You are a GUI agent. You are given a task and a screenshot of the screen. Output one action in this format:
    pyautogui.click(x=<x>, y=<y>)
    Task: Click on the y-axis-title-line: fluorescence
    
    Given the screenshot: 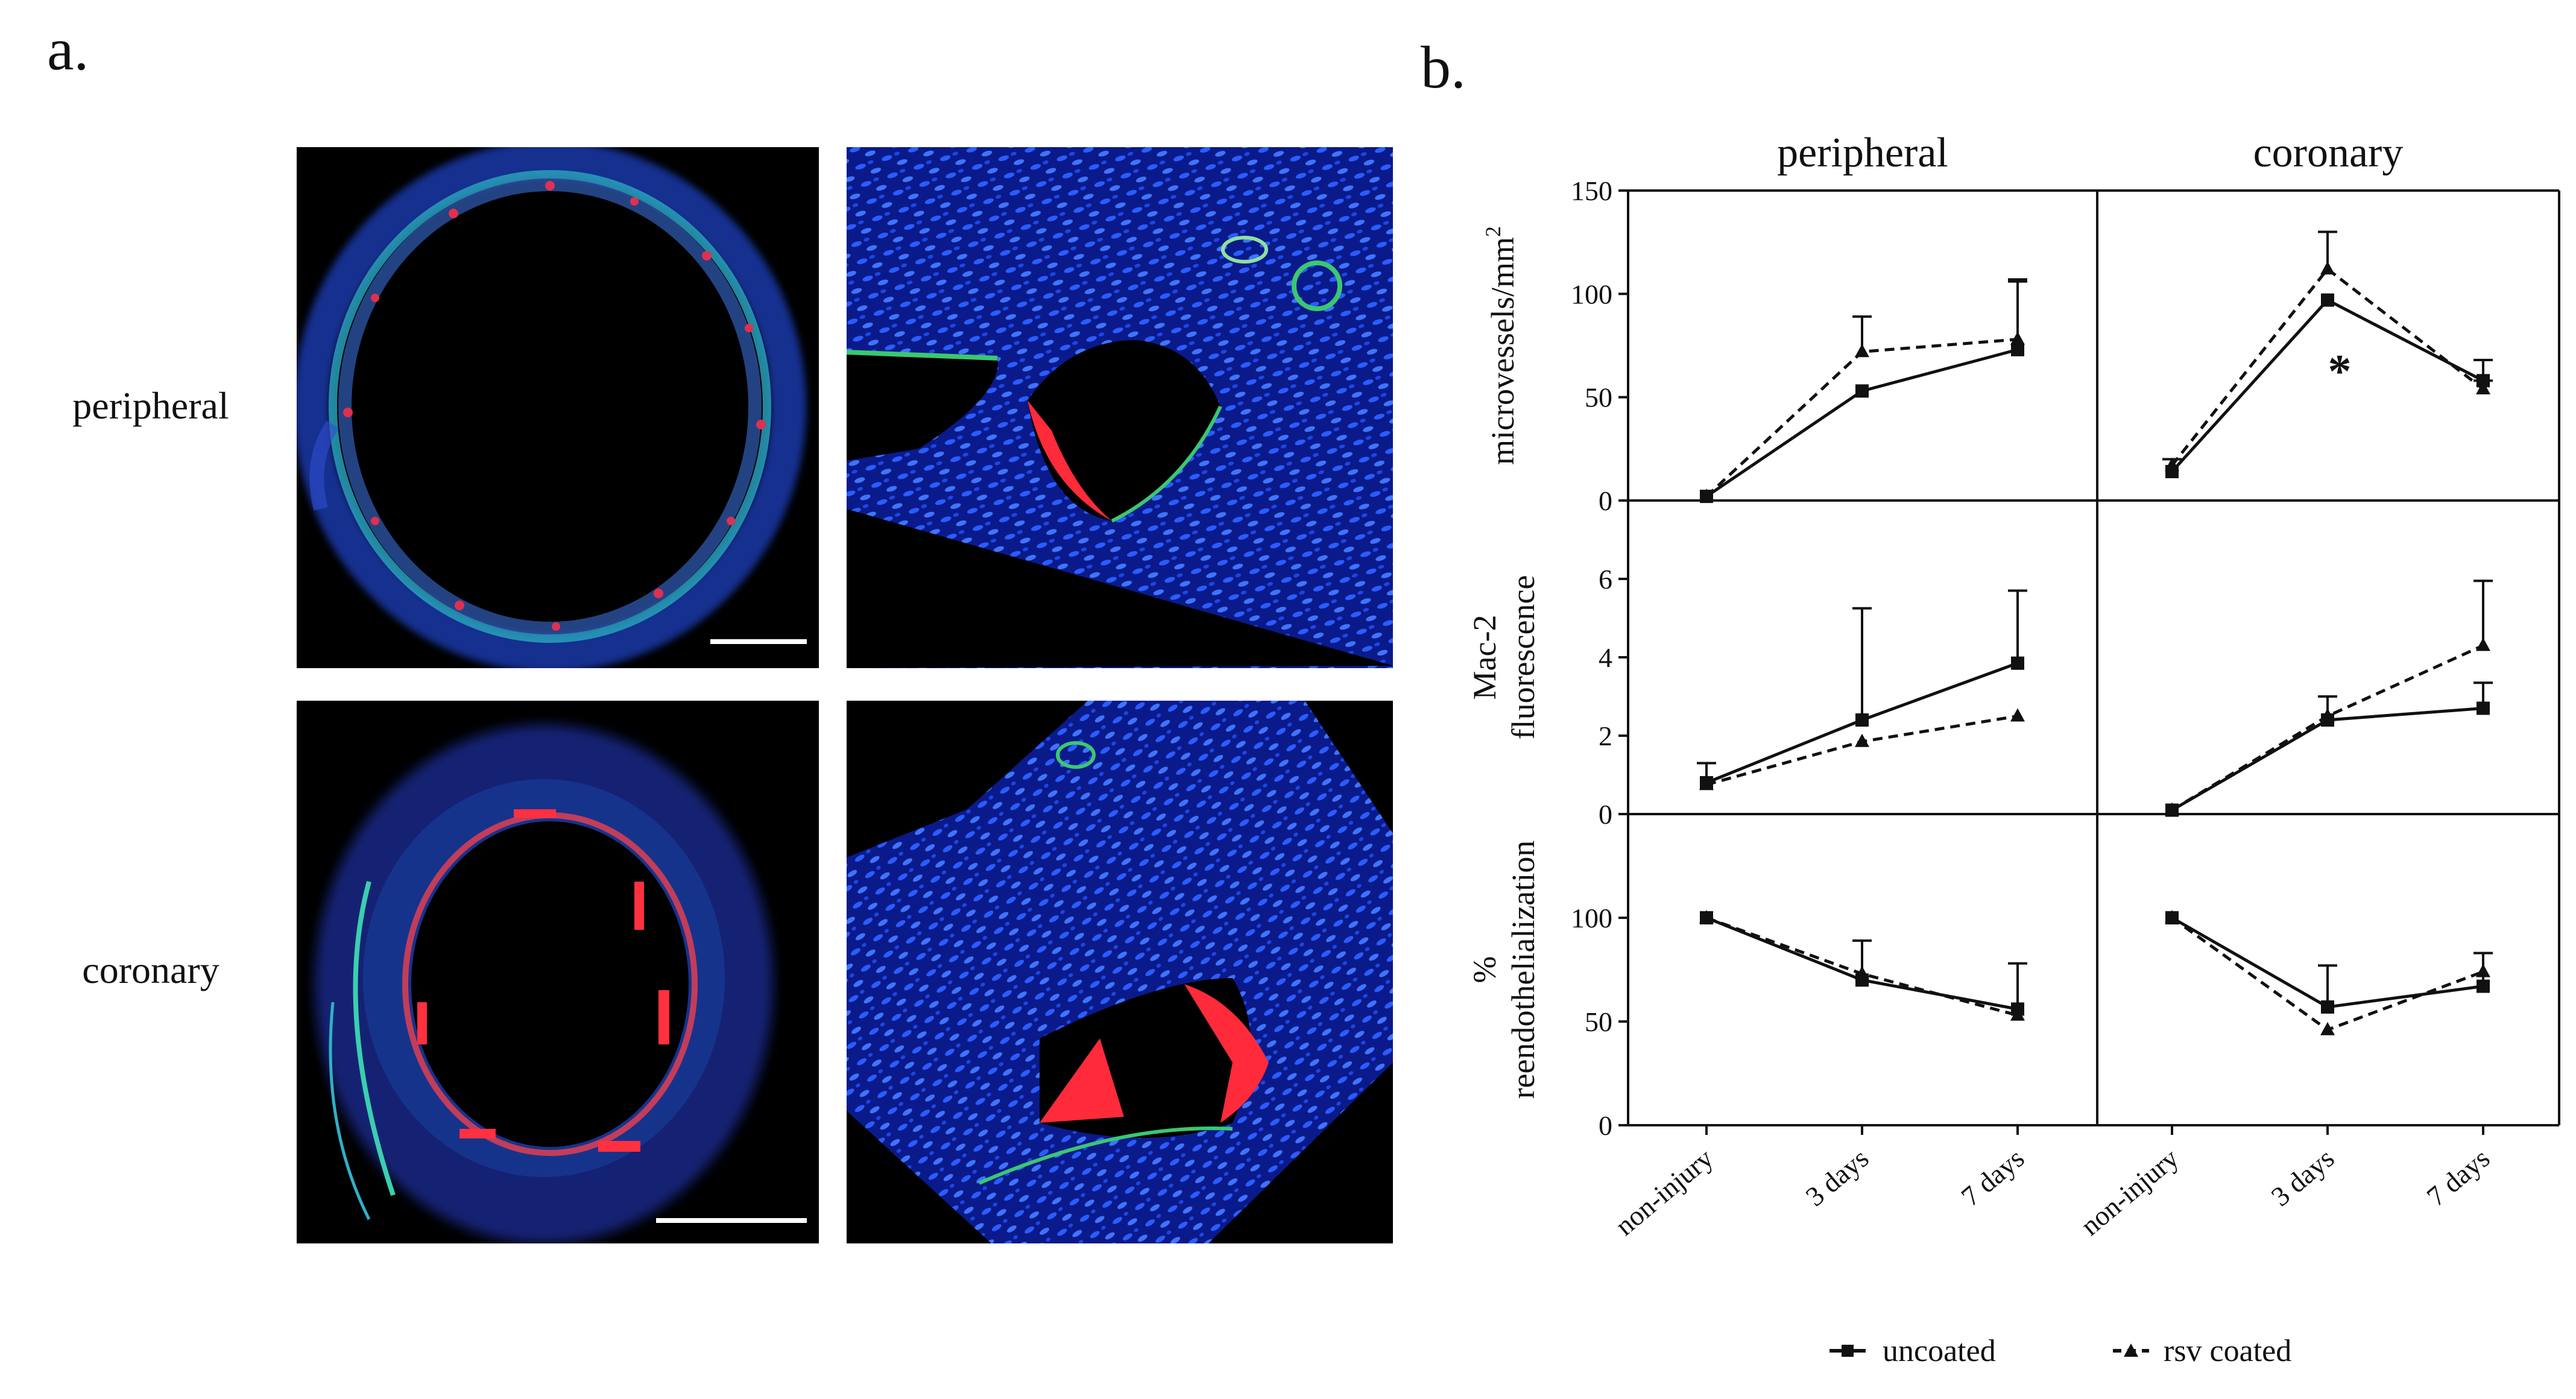 What is the action you would take?
    pyautogui.click(x=1523, y=657)
    